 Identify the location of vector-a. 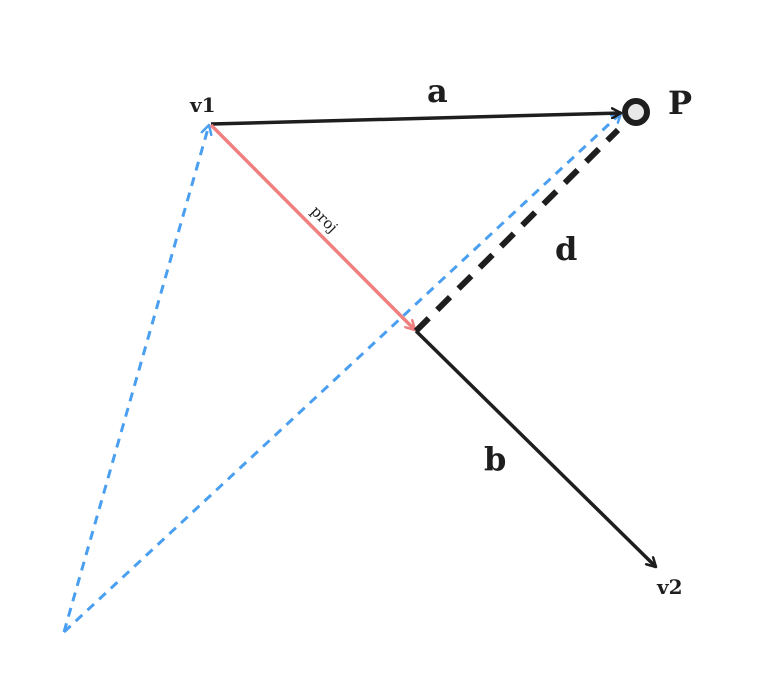
(415, 119).